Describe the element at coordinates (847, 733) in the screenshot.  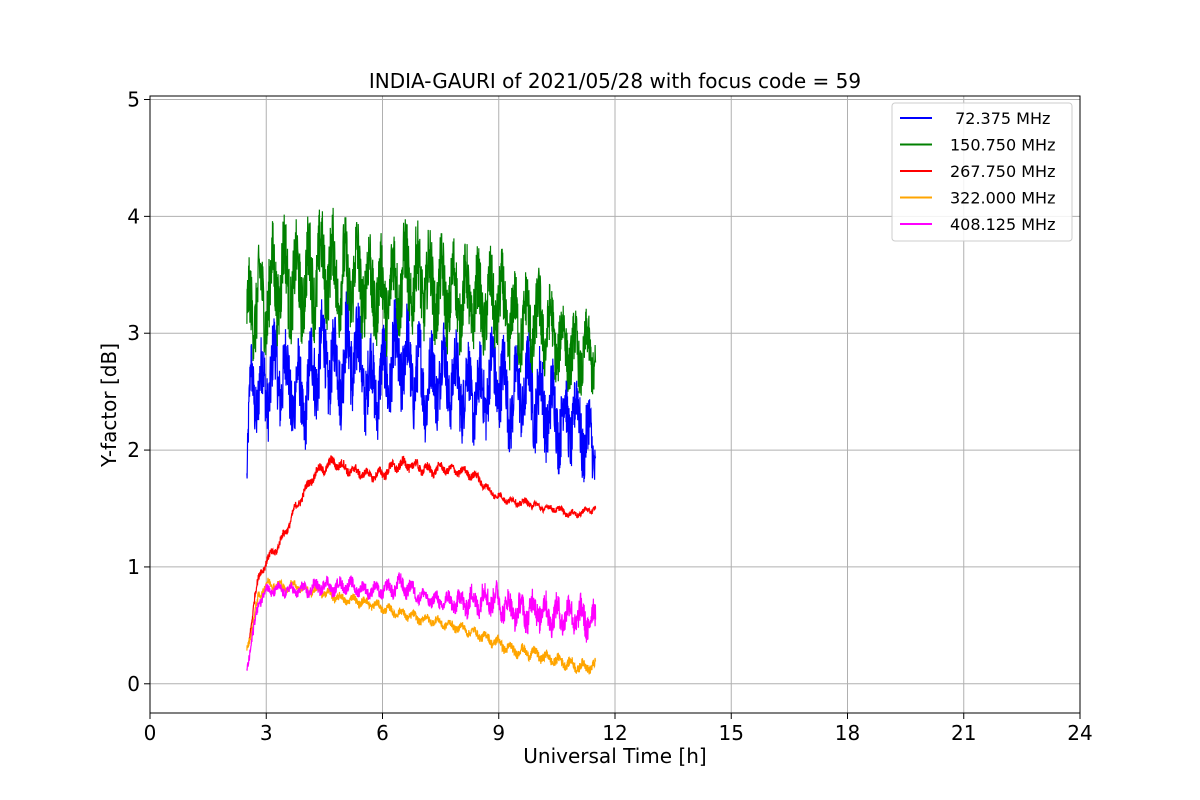
I see `x-tick-label: 18` at that location.